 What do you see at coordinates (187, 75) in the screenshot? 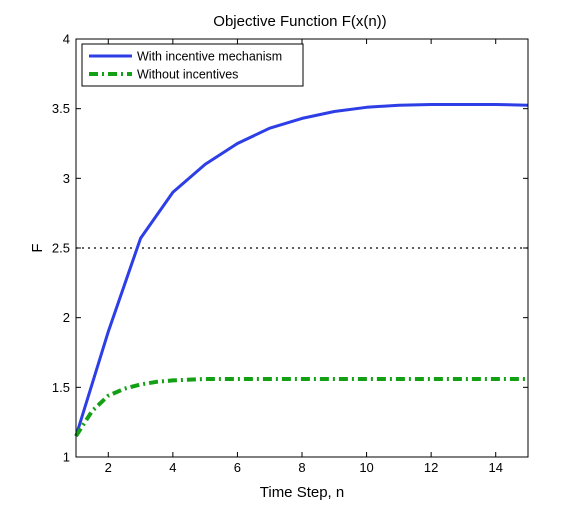
I see `legend-label-2: Without incentives` at bounding box center [187, 75].